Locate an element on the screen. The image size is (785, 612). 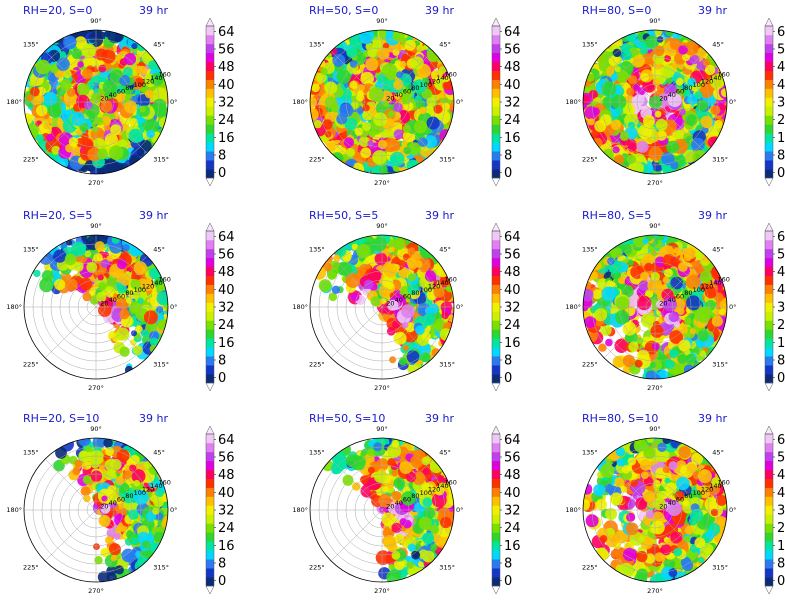
panel-title: RH=20, S=5 is located at coordinates (57, 215).